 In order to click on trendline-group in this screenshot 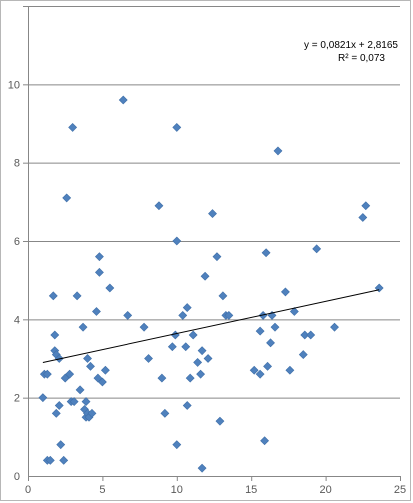, I will do `click(211, 326)`.